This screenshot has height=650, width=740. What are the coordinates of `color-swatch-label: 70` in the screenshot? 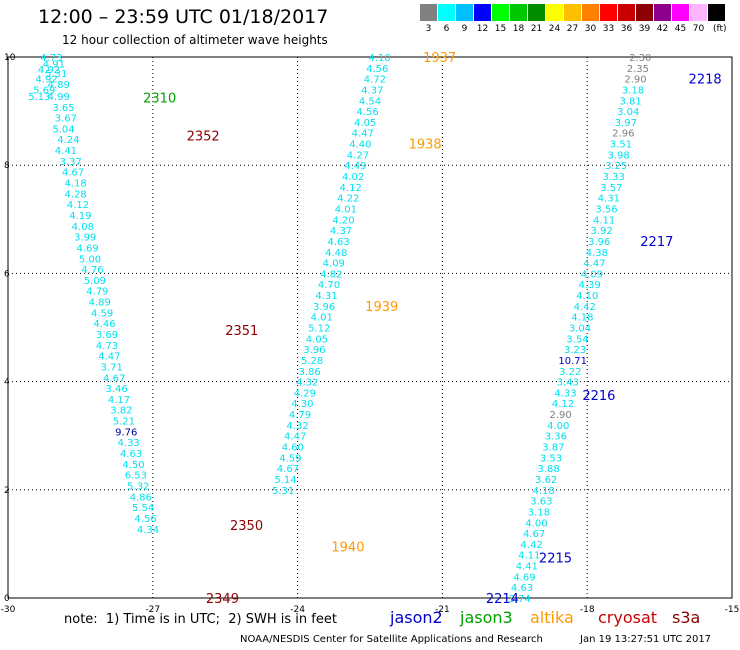 It's located at (698, 29).